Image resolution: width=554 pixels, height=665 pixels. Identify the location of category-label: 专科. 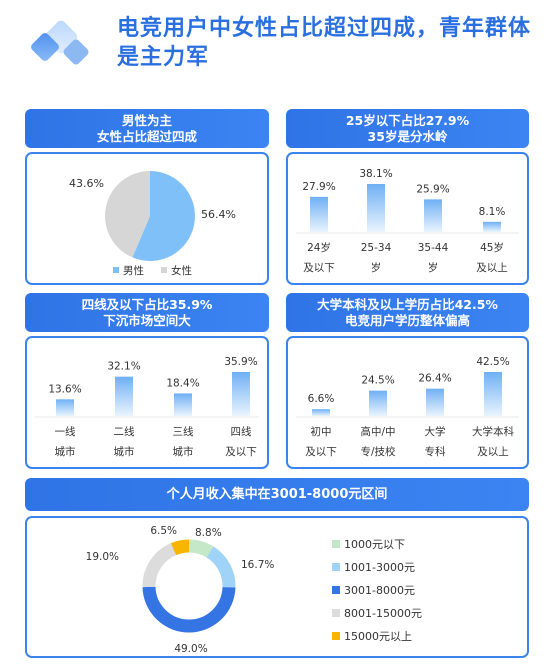
(435, 451).